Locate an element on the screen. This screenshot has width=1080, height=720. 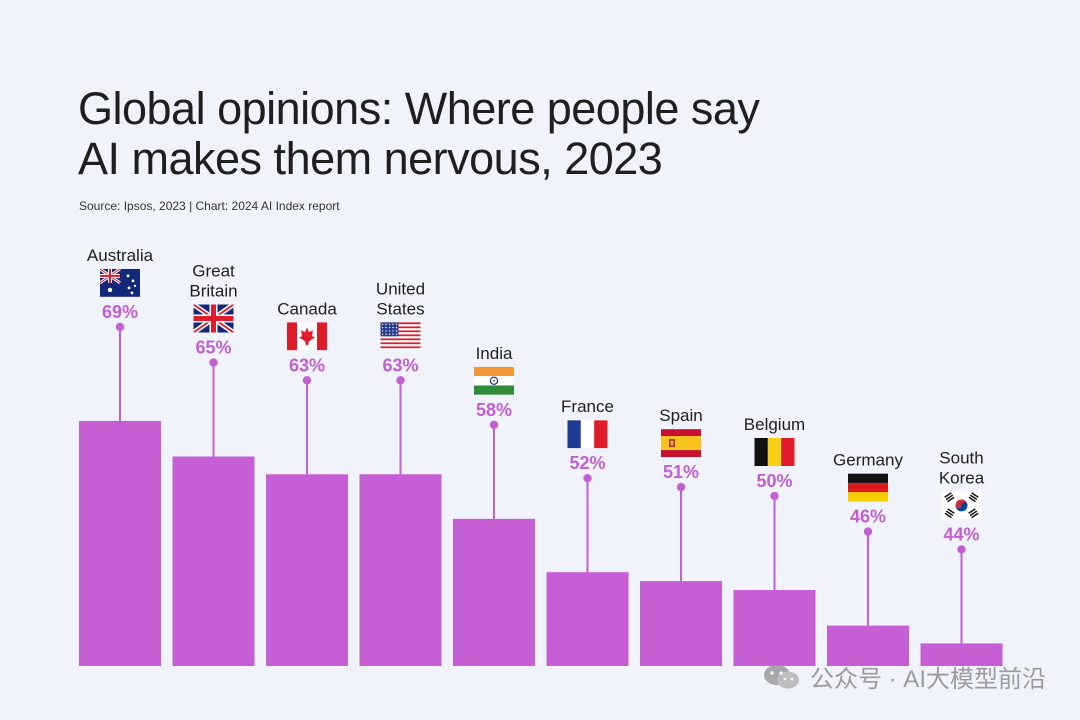
category-label: India is located at coordinates (494, 353).